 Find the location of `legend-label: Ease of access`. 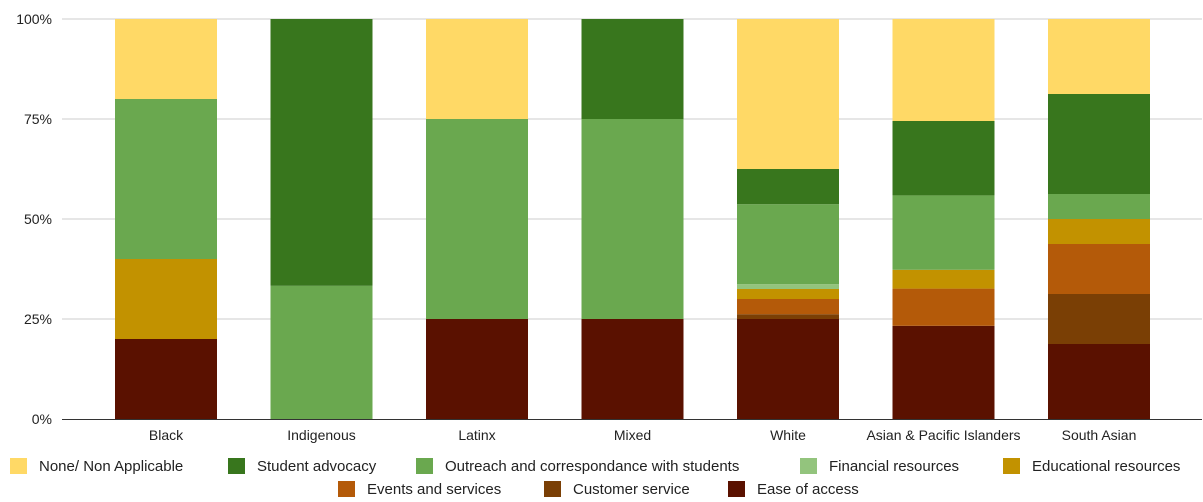

legend-label: Ease of access is located at coordinates (808, 489).